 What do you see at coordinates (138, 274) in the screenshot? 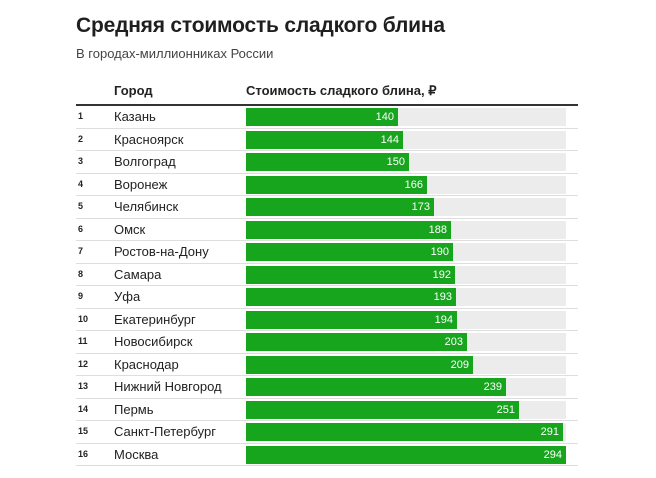
I see `city-label: Самара` at bounding box center [138, 274].